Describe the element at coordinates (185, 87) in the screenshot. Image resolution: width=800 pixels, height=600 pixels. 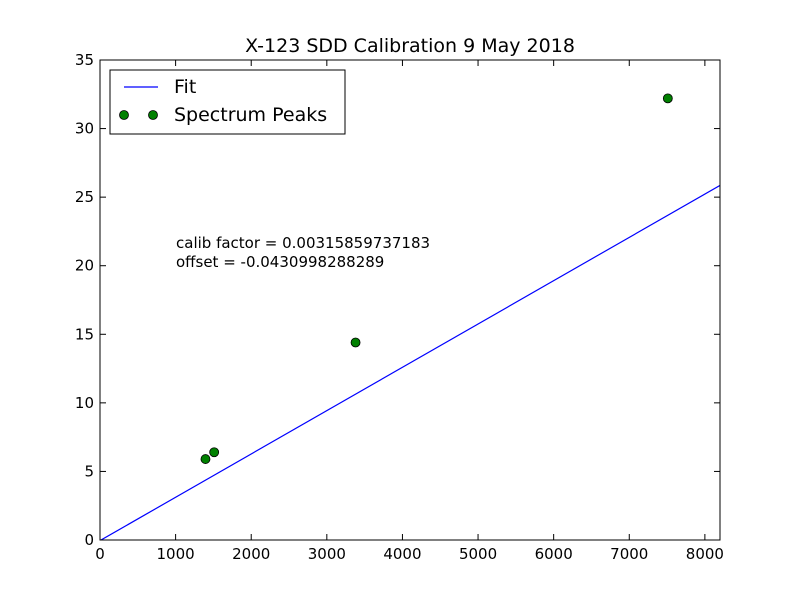
I see `legend-fit-label: Fit` at that location.